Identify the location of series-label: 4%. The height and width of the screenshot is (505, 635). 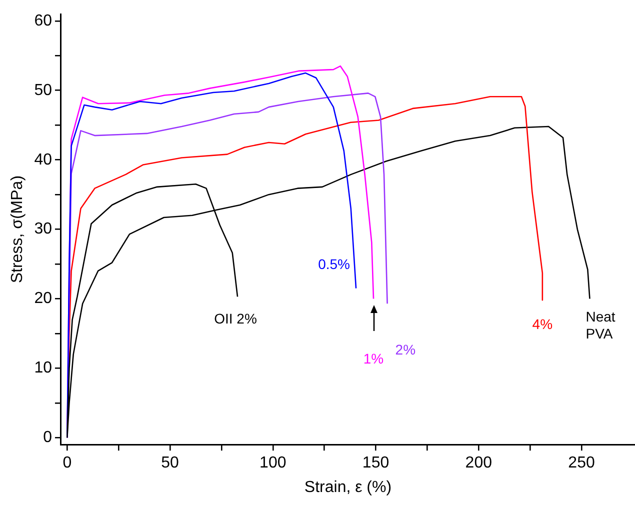
(542, 324).